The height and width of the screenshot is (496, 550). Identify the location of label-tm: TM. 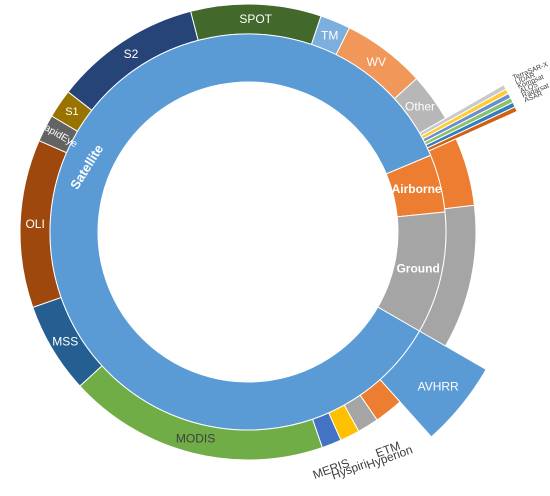
(329, 35).